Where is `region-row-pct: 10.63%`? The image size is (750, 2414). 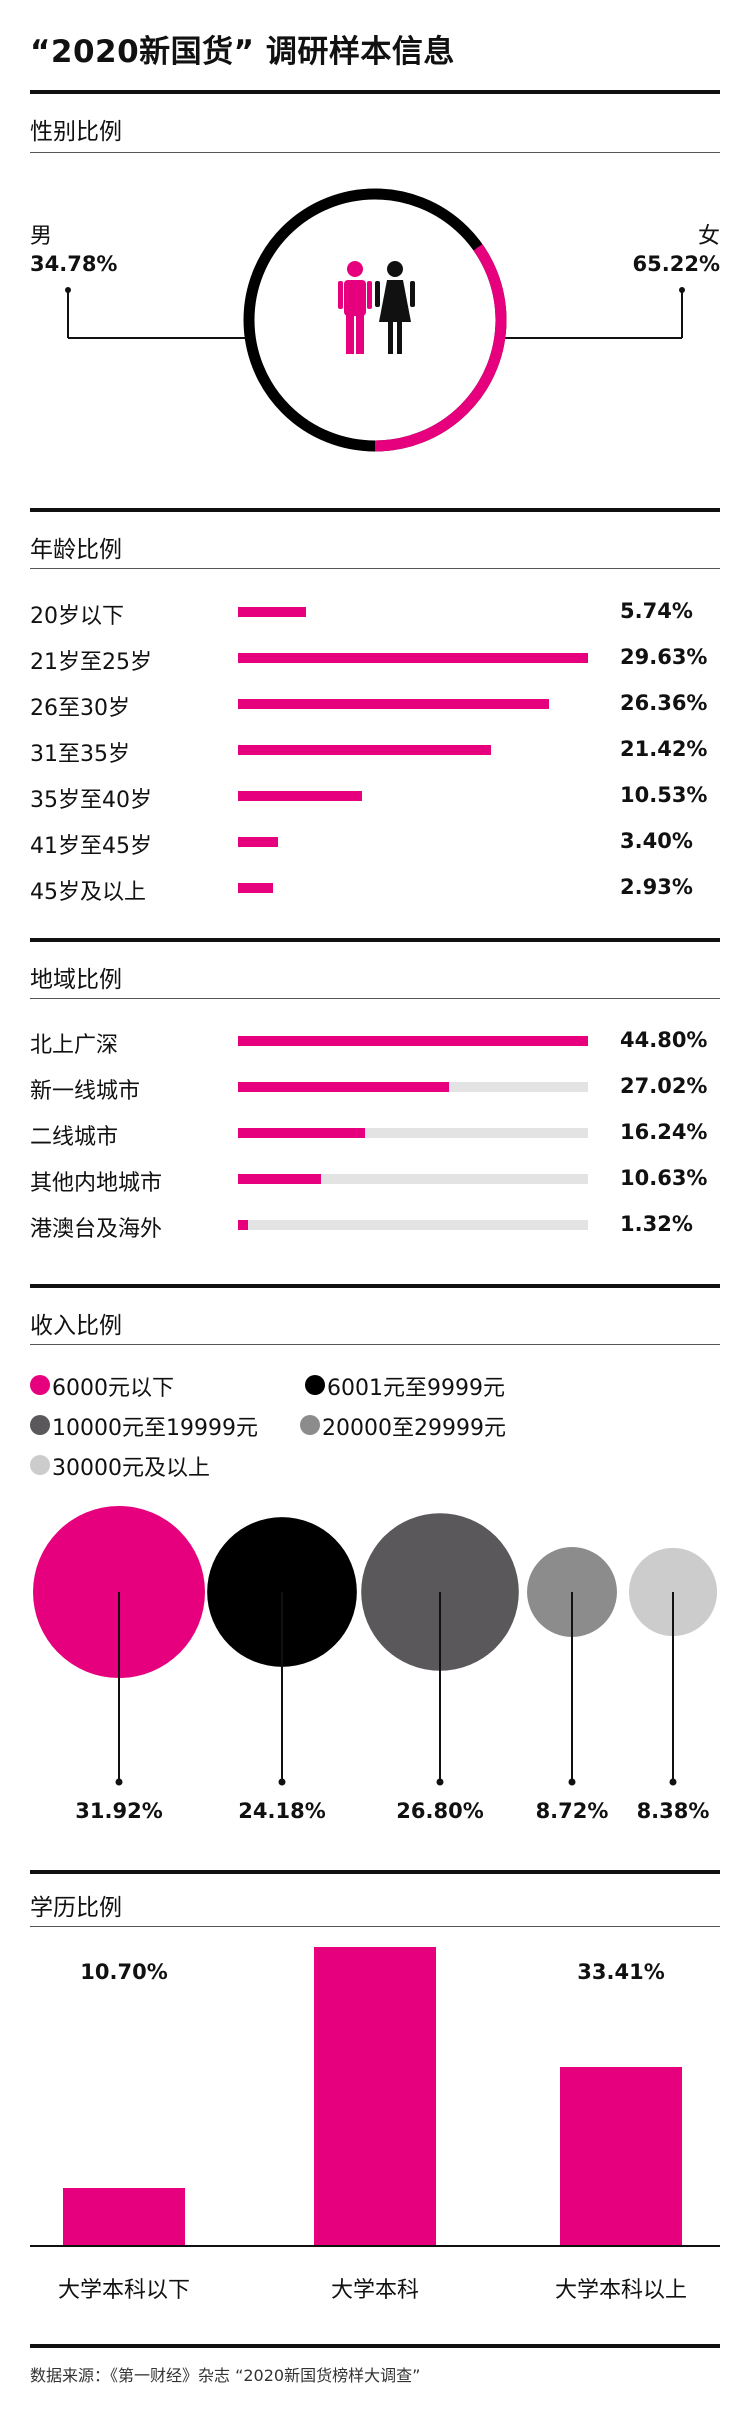 region-row-pct: 10.63% is located at coordinates (664, 1178).